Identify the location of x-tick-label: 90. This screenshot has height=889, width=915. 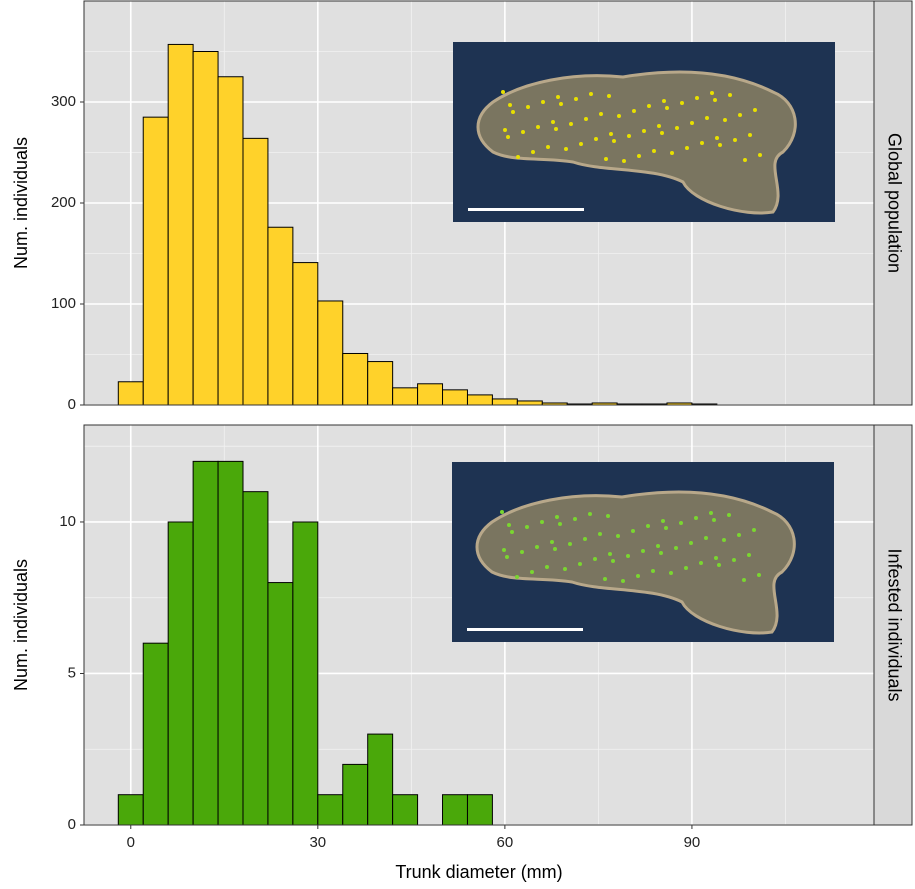
(692, 842).